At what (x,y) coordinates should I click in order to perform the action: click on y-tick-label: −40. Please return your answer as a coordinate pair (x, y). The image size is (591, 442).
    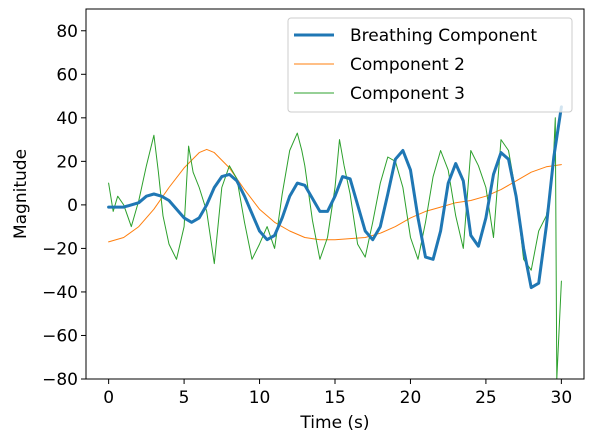
    Looking at the image, I should click on (60, 293).